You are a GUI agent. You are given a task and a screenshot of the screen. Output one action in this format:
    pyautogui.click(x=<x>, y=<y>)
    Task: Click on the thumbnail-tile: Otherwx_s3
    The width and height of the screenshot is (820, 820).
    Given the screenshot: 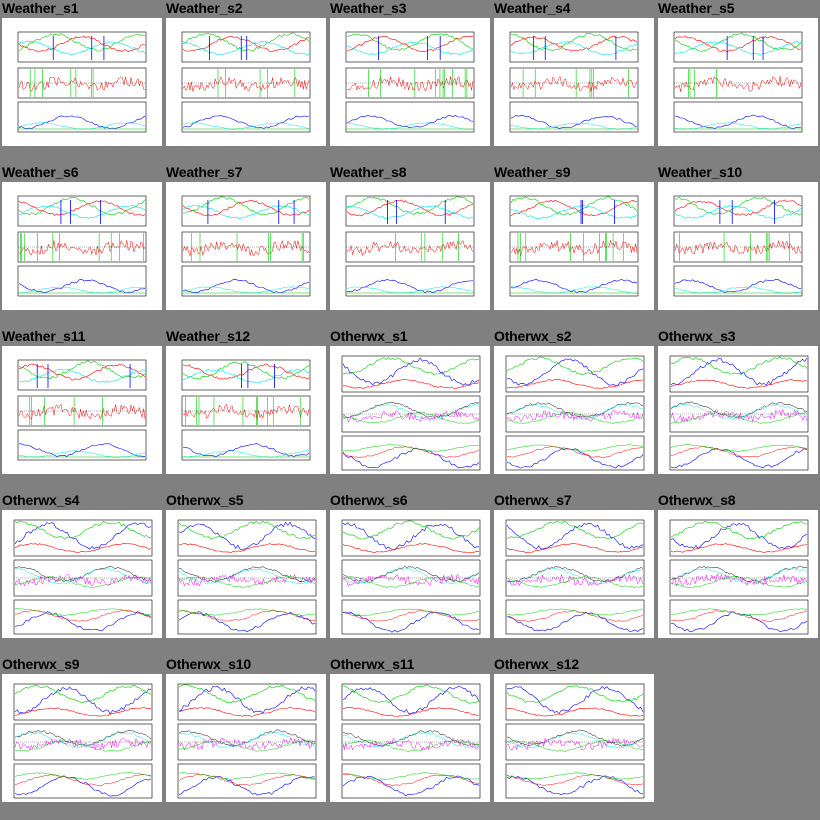 What is the action you would take?
    pyautogui.click(x=737, y=409)
    